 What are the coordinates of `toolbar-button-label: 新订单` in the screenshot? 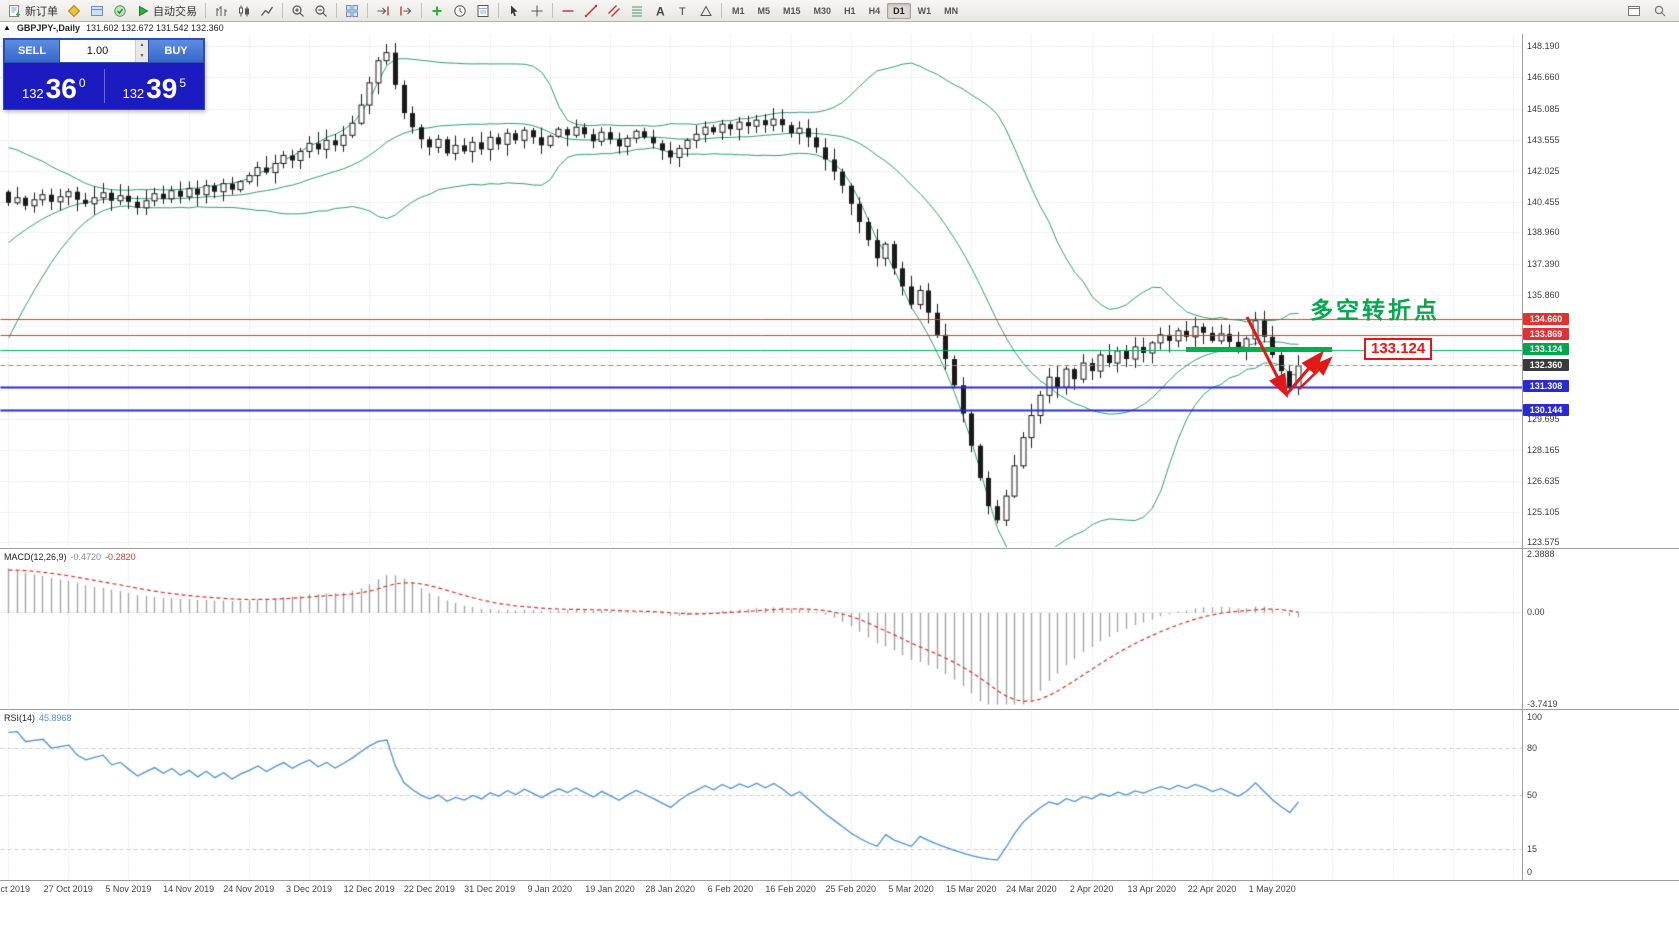 It's located at (41, 11).